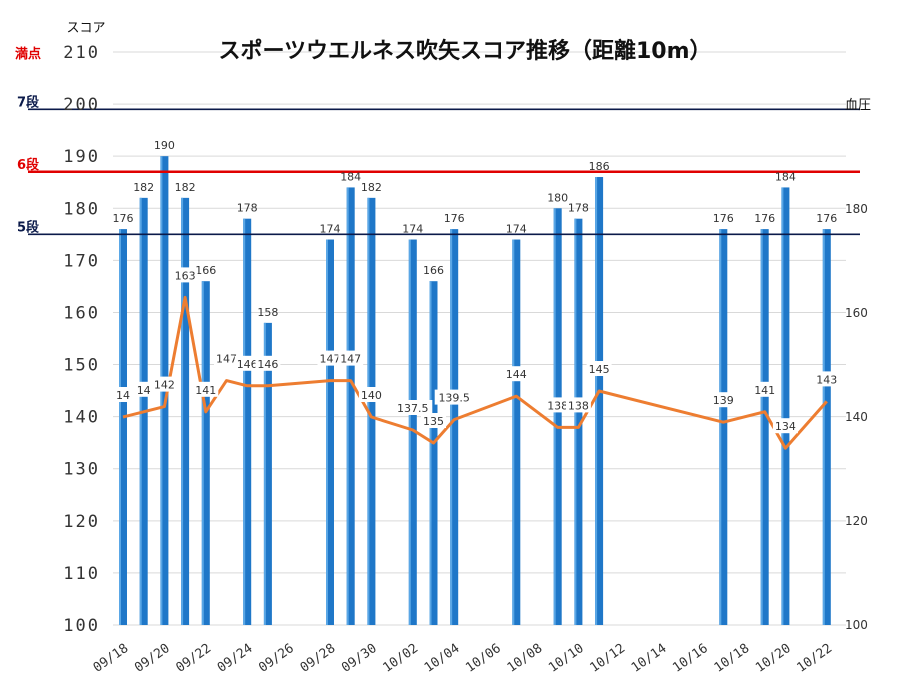 Image resolution: width=900 pixels, height=692 pixels. What do you see at coordinates (235, 658) in the screenshot?
I see `x-tick-label: 09/24` at bounding box center [235, 658].